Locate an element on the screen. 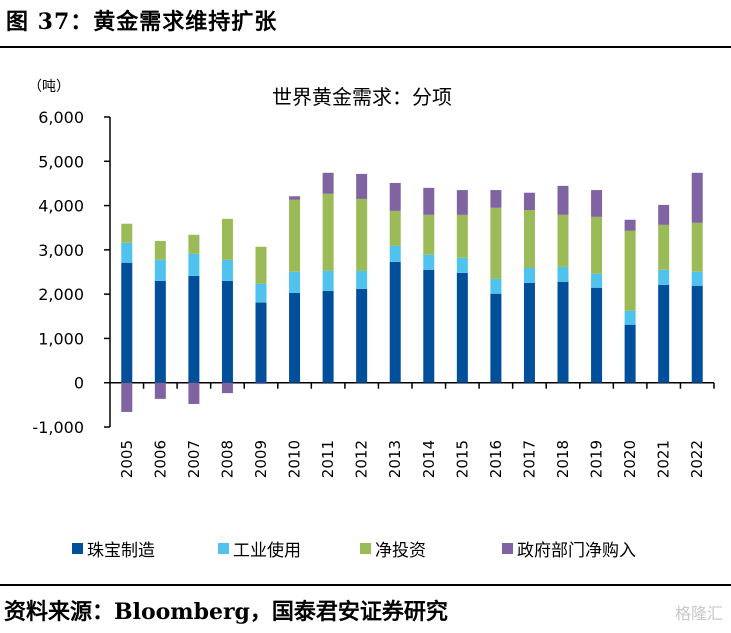 Image resolution: width=731 pixels, height=633 pixels. legend-label: 工业使用 is located at coordinates (267, 551).